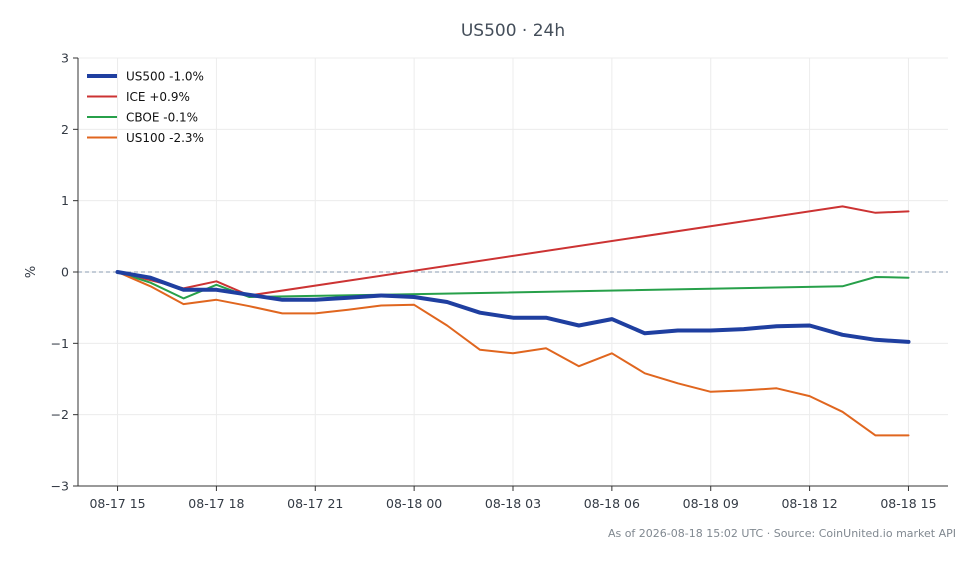 This screenshot has width=980, height=564. I want to click on y-tick-label-3: 0, so click(65, 272).